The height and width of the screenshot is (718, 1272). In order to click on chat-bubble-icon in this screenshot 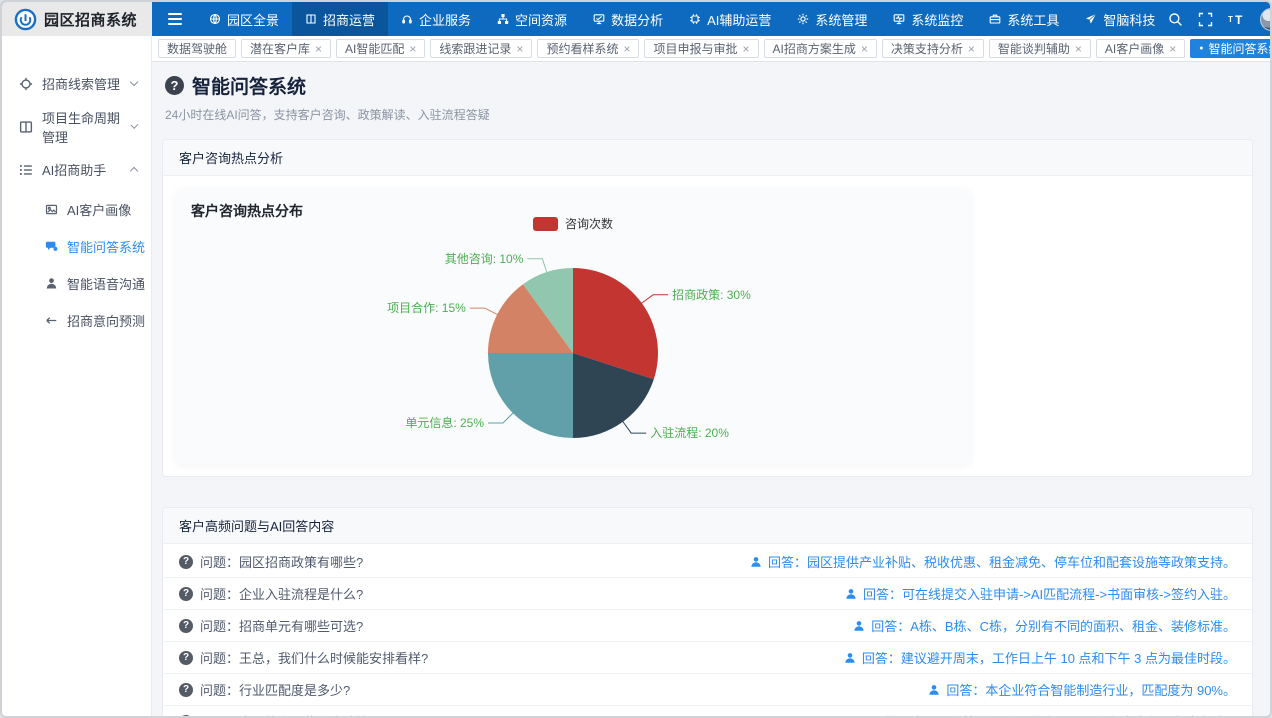, I will do `click(51, 246)`.